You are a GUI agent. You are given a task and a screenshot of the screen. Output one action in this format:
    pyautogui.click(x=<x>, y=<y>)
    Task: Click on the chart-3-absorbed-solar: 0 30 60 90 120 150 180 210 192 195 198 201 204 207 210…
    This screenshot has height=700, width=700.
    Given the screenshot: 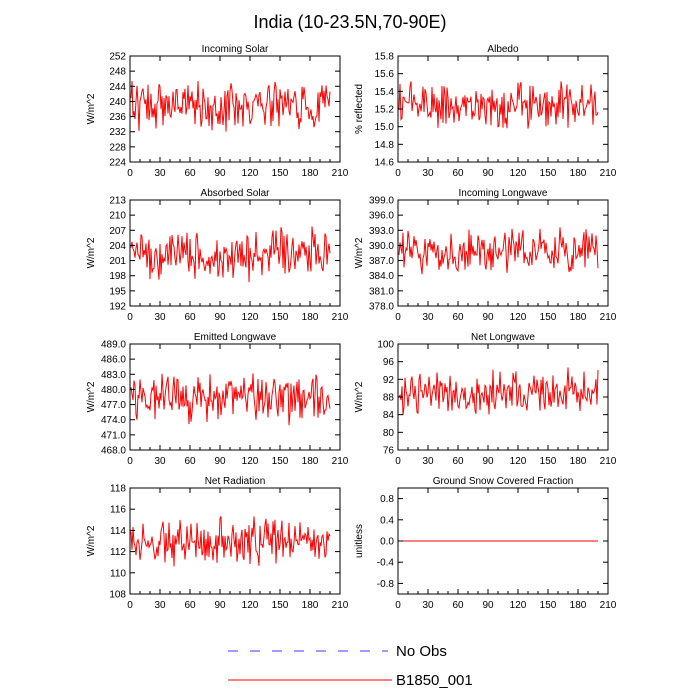 What is the action you would take?
    pyautogui.click(x=217, y=255)
    